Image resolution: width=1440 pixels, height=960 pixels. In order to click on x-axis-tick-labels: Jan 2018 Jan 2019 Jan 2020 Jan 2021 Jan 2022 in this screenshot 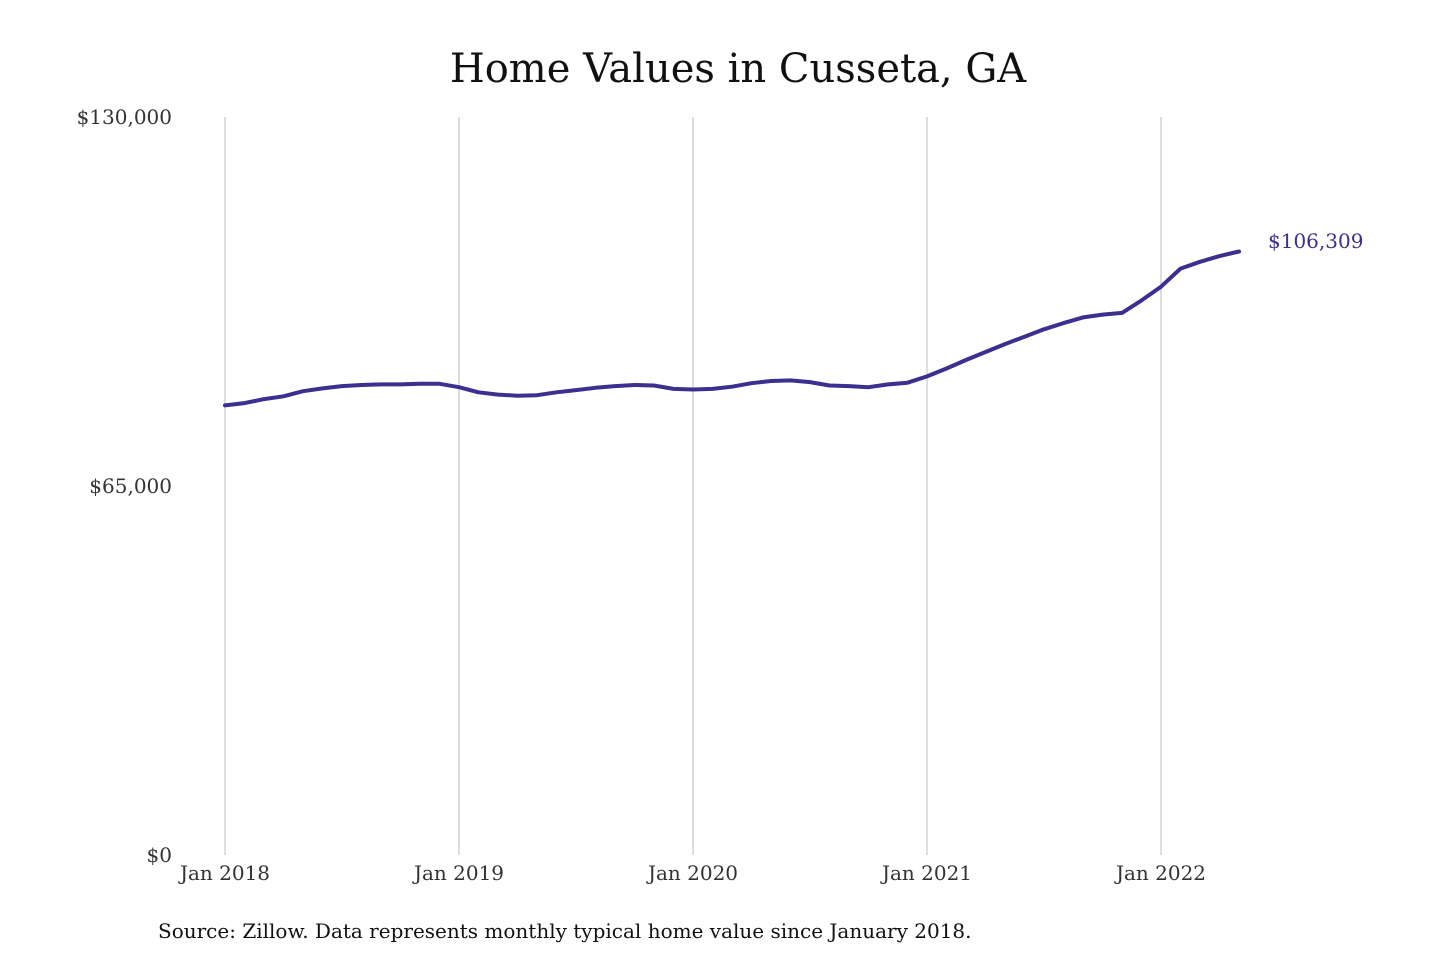, I will do `click(692, 873)`.